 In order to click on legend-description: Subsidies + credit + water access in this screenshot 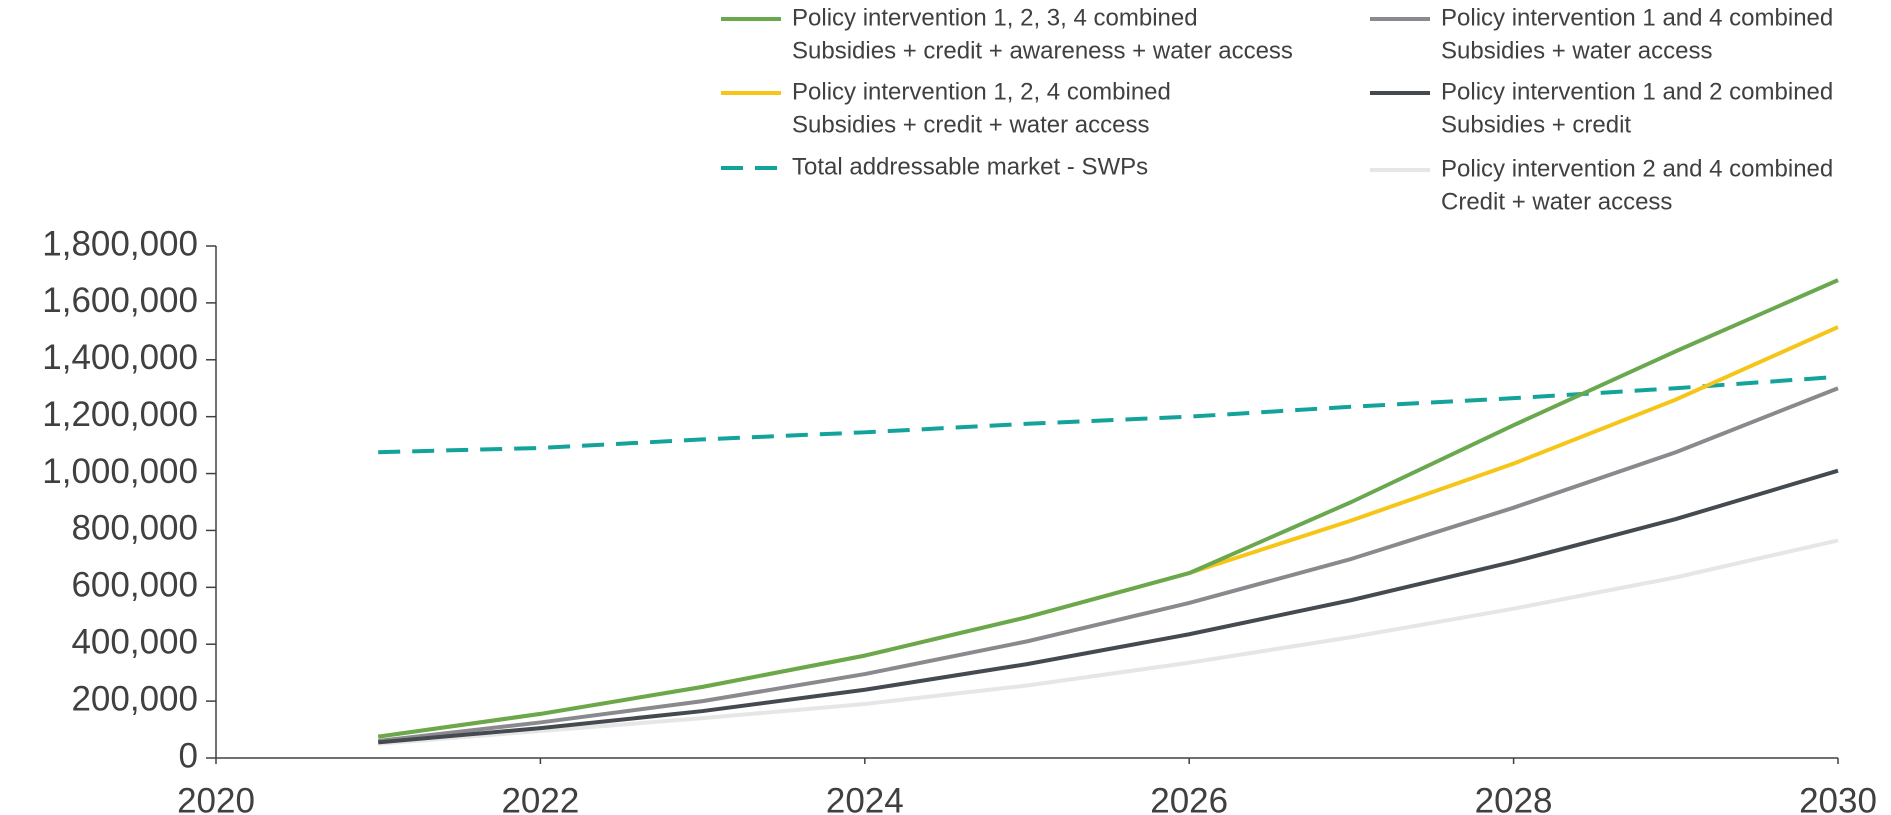, I will do `click(971, 124)`.